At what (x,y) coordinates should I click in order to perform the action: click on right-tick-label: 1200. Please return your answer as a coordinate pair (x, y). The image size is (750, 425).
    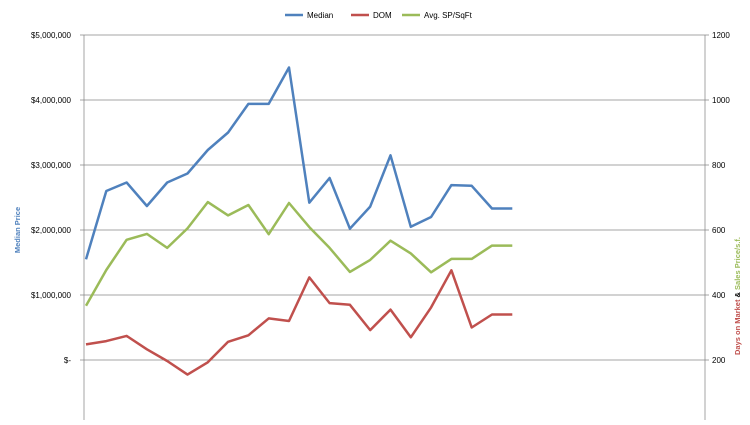
    Looking at the image, I should click on (721, 35).